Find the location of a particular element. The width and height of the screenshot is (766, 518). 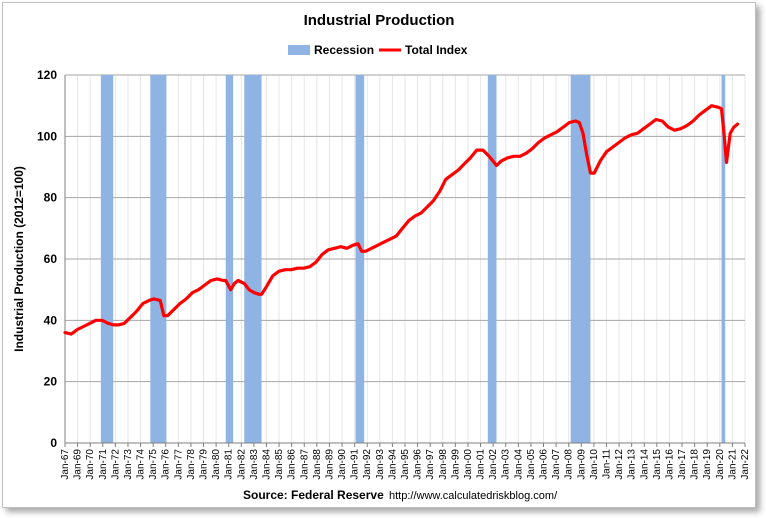

x-tick-label: Jan-80 is located at coordinates (216, 464).